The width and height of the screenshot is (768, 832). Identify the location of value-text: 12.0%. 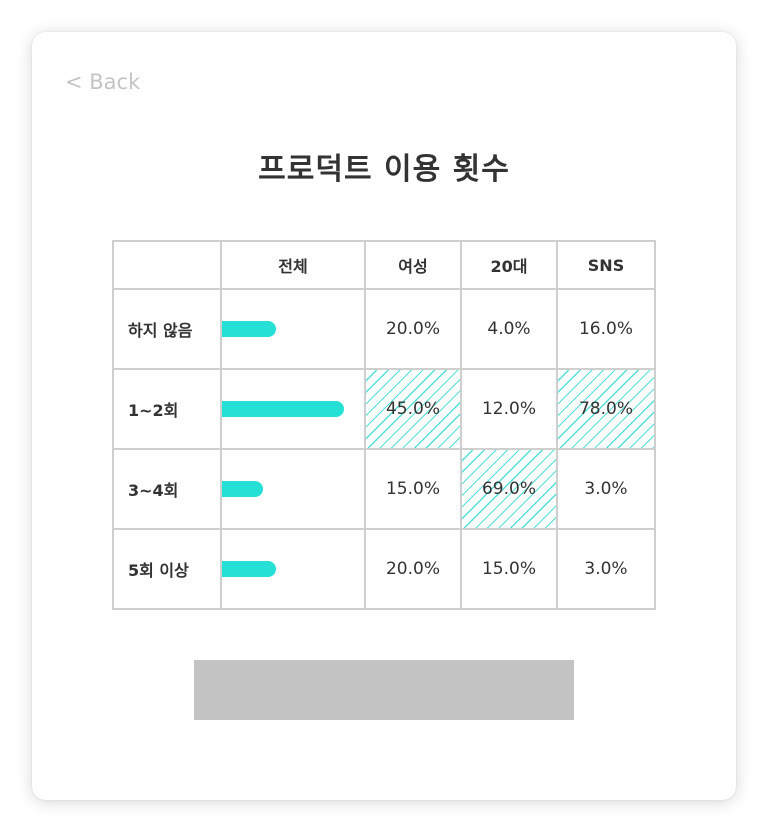
(508, 409).